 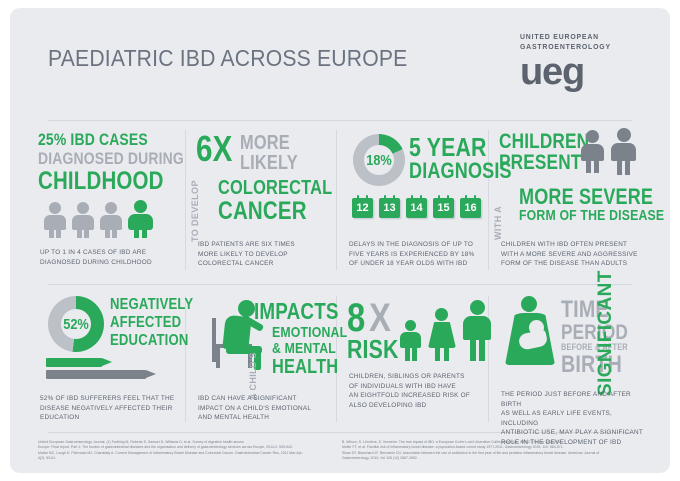 I want to click on caption-line: CHILDREN WITH IBD OFTEN PRESENT, so click(x=564, y=244).